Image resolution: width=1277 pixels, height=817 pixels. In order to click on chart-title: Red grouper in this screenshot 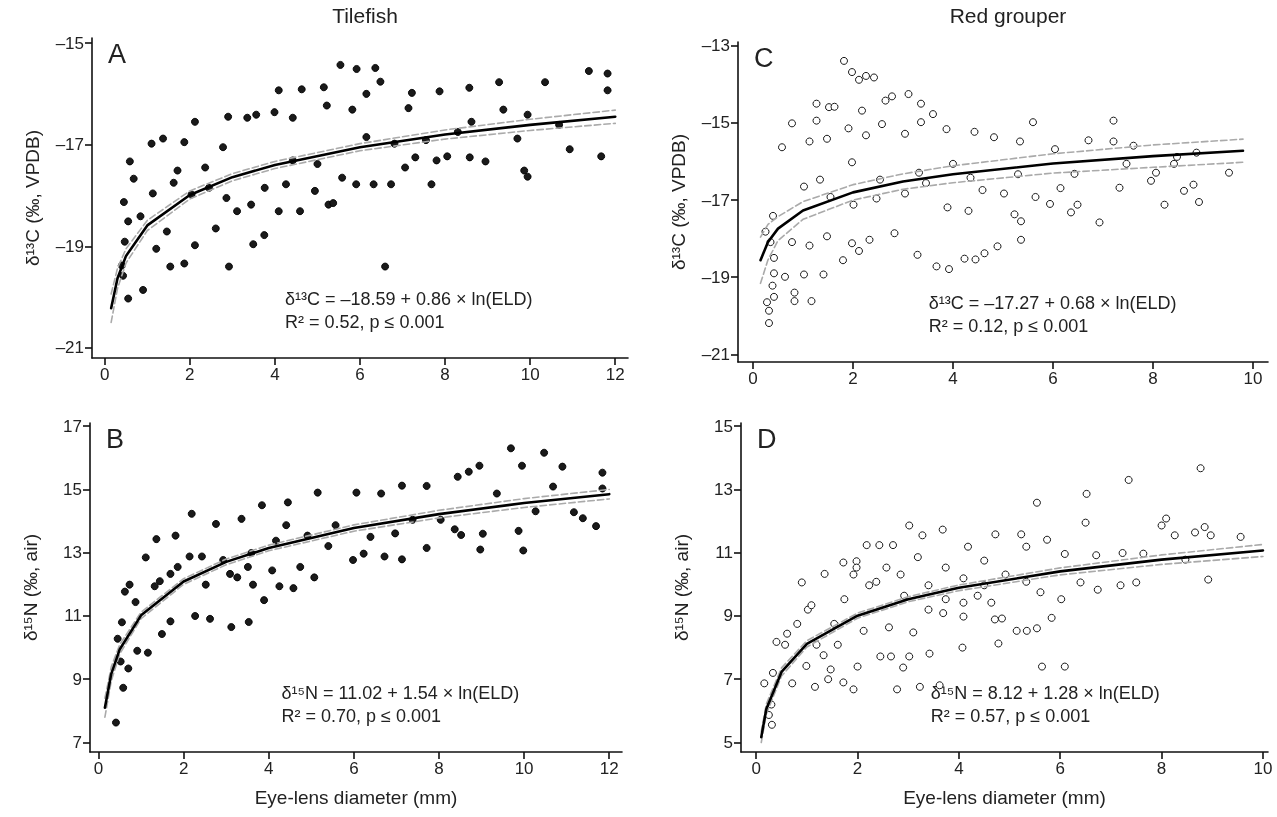, I will do `click(1008, 15)`.